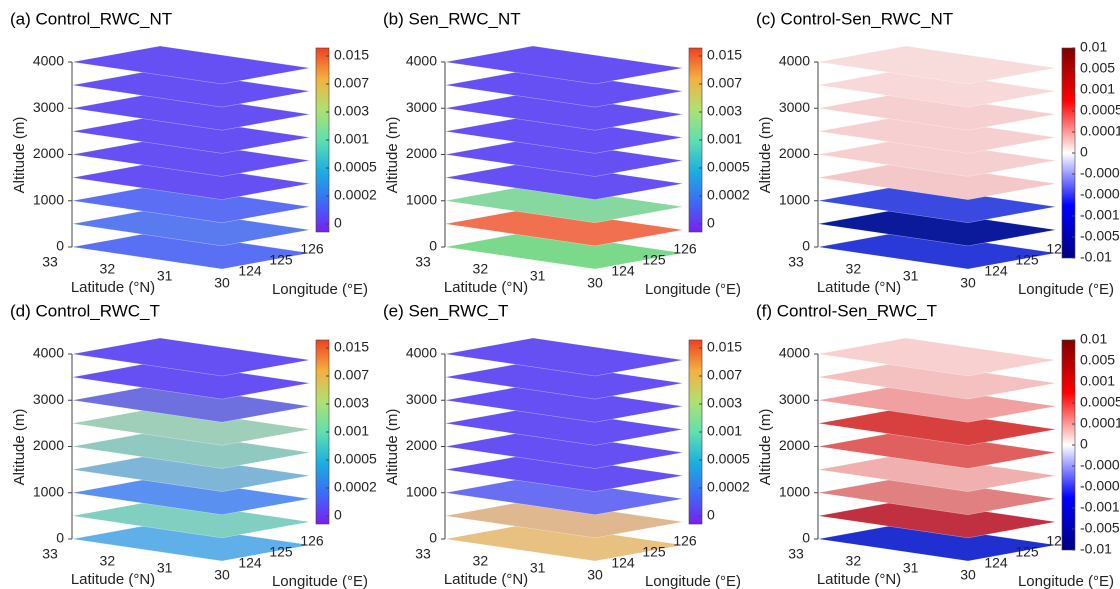  What do you see at coordinates (1100, 507) in the screenshot?
I see `colorbar-tick-label: -0.001` at bounding box center [1100, 507].